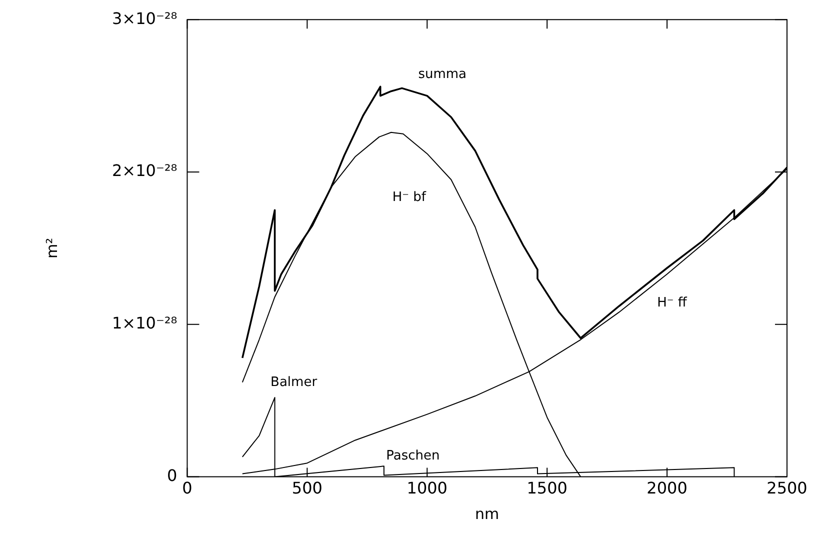 The width and height of the screenshot is (827, 533). I want to click on y-tick-label: 1×10⁻²⁸, so click(145, 323).